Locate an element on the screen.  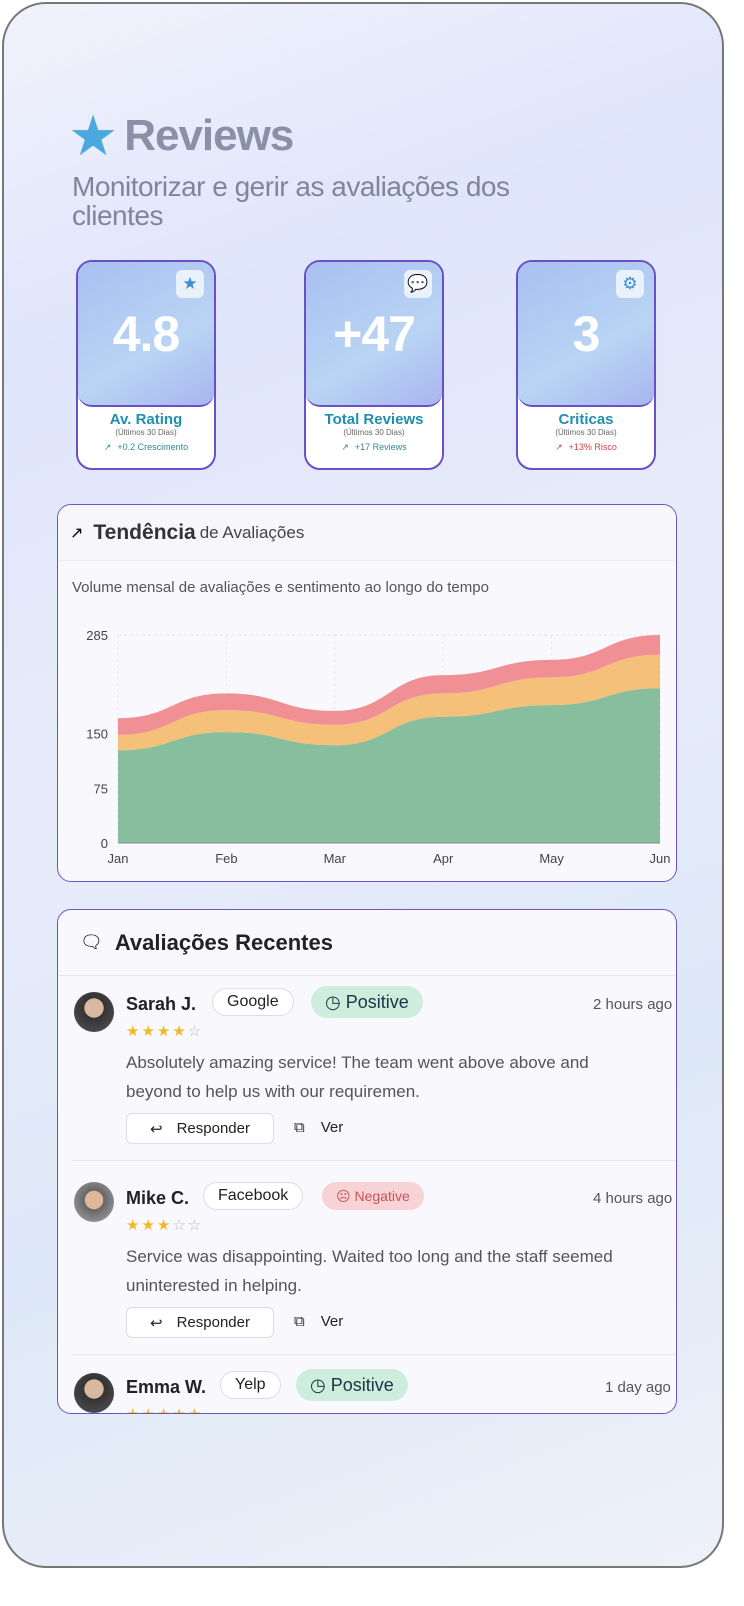
review-time: 2 hours ago is located at coordinates (633, 1004).